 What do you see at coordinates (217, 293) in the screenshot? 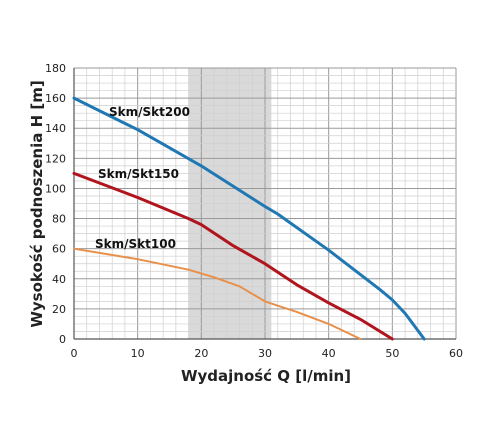
I see `series-line-skm-skt100` at bounding box center [217, 293].